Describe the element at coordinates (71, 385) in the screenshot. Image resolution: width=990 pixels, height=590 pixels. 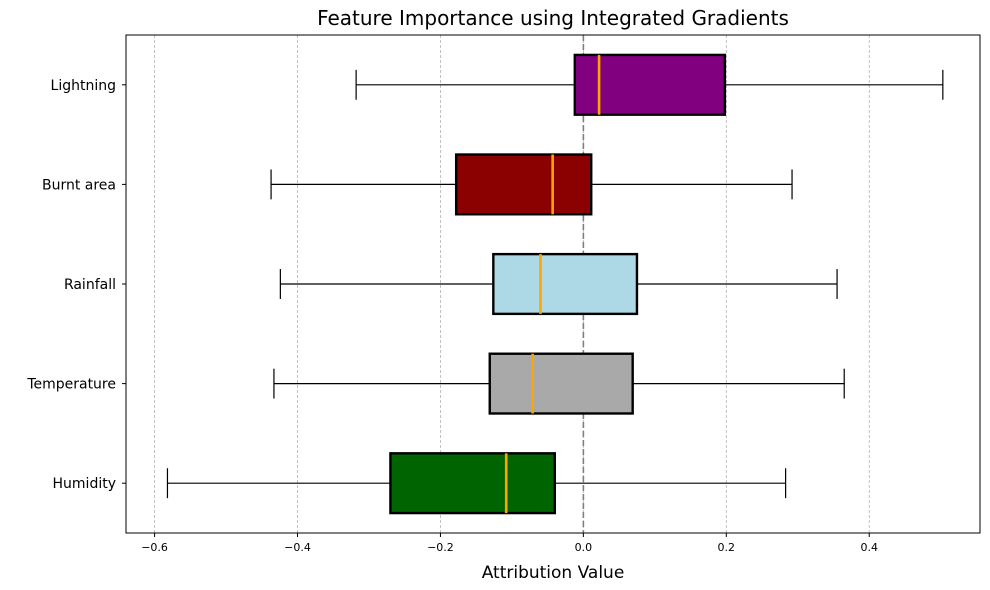
I see `y-tick-label: Temperature` at that location.